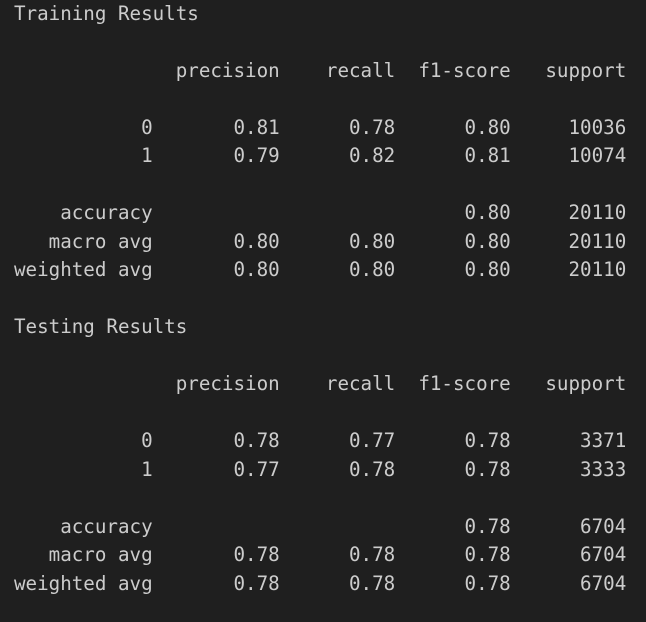  I want to click on training-macro-avg-row: macro avg 0.80 0.80 0.80 20110, so click(320, 241).